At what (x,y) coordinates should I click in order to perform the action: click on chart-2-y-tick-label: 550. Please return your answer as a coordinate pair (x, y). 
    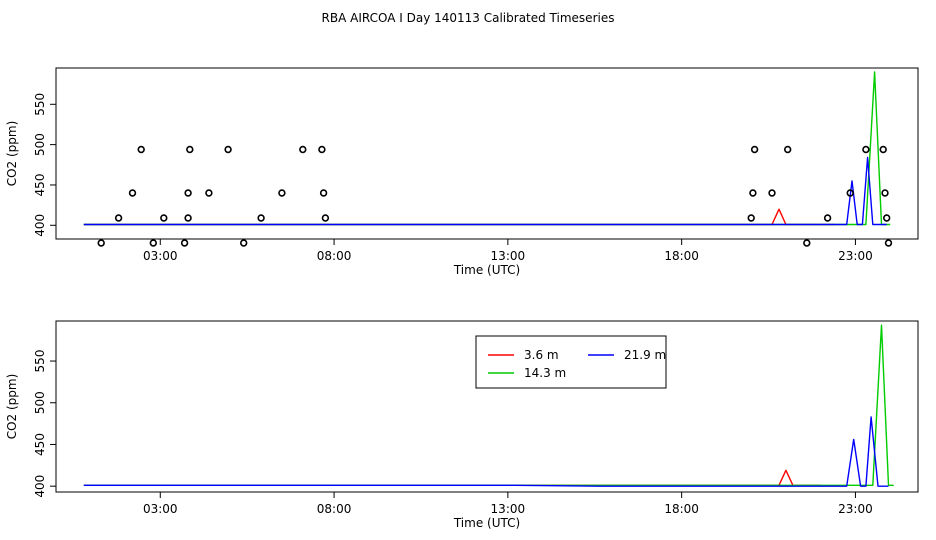
    Looking at the image, I should click on (40, 361).